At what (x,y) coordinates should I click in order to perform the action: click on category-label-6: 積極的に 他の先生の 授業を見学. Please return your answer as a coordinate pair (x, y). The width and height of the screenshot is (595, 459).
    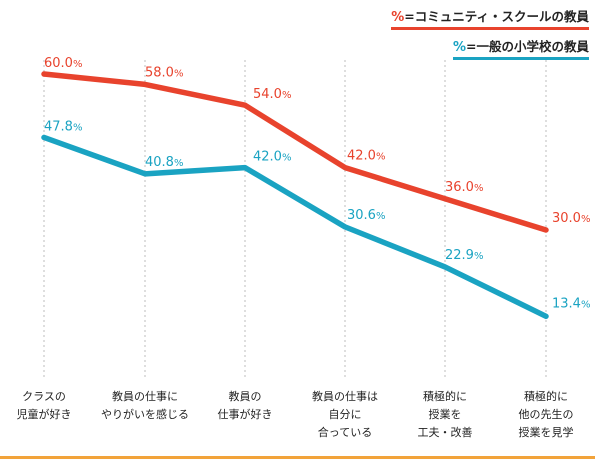
    Looking at the image, I should click on (546, 414).